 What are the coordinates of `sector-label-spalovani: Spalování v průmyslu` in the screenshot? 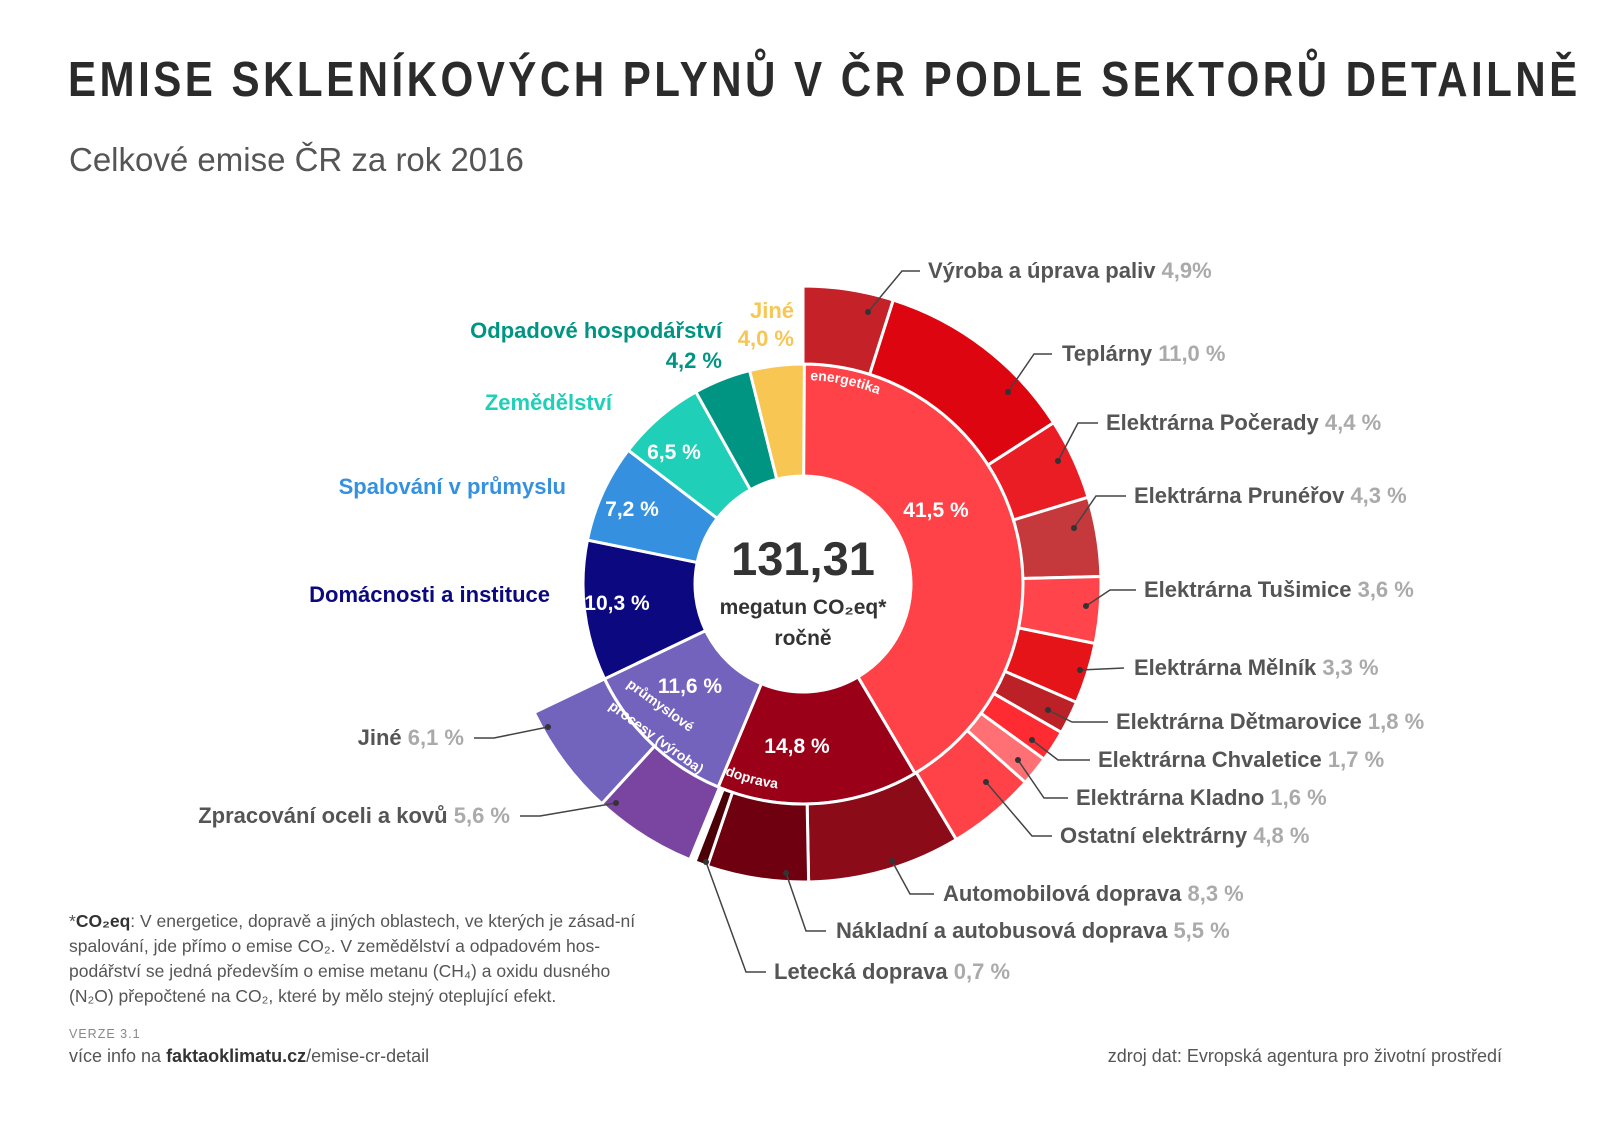 It's located at (452, 486).